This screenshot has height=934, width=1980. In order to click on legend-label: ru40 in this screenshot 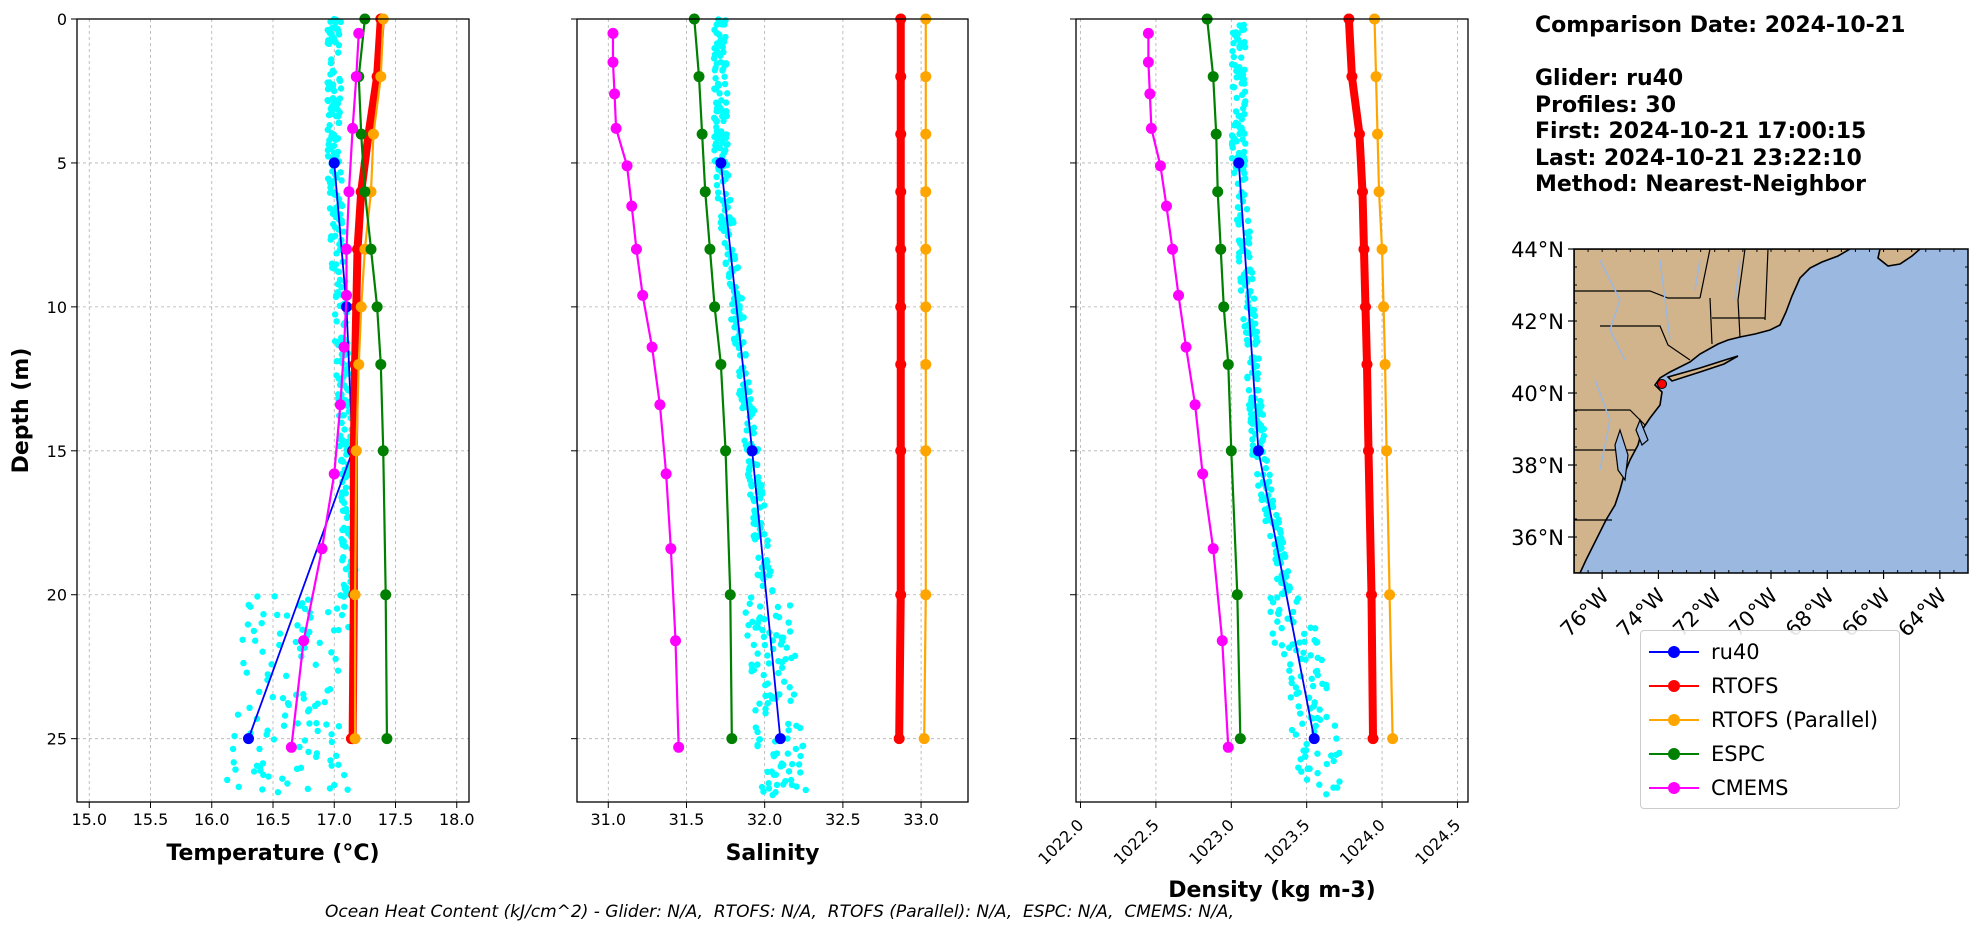, I will do `click(1735, 652)`.